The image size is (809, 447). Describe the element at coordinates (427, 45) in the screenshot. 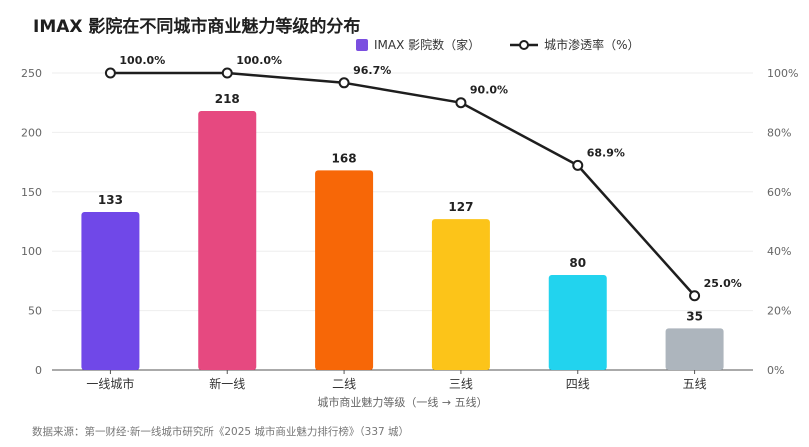

I see `legend-bar-label: IMAX 影院数（家）` at that location.